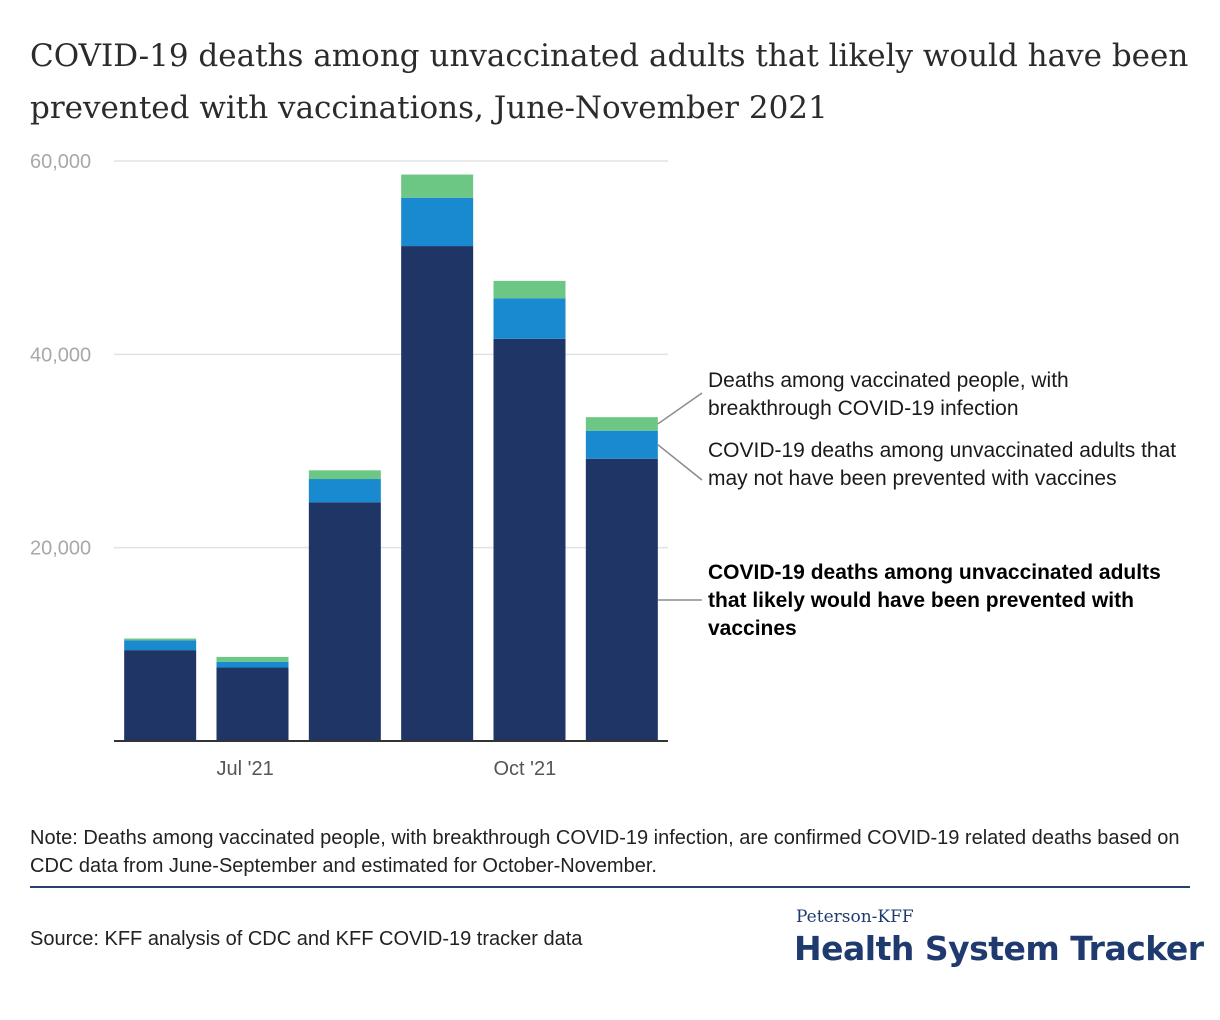 The width and height of the screenshot is (1220, 1020). I want to click on y-tick-label: 60,000, so click(60, 162).